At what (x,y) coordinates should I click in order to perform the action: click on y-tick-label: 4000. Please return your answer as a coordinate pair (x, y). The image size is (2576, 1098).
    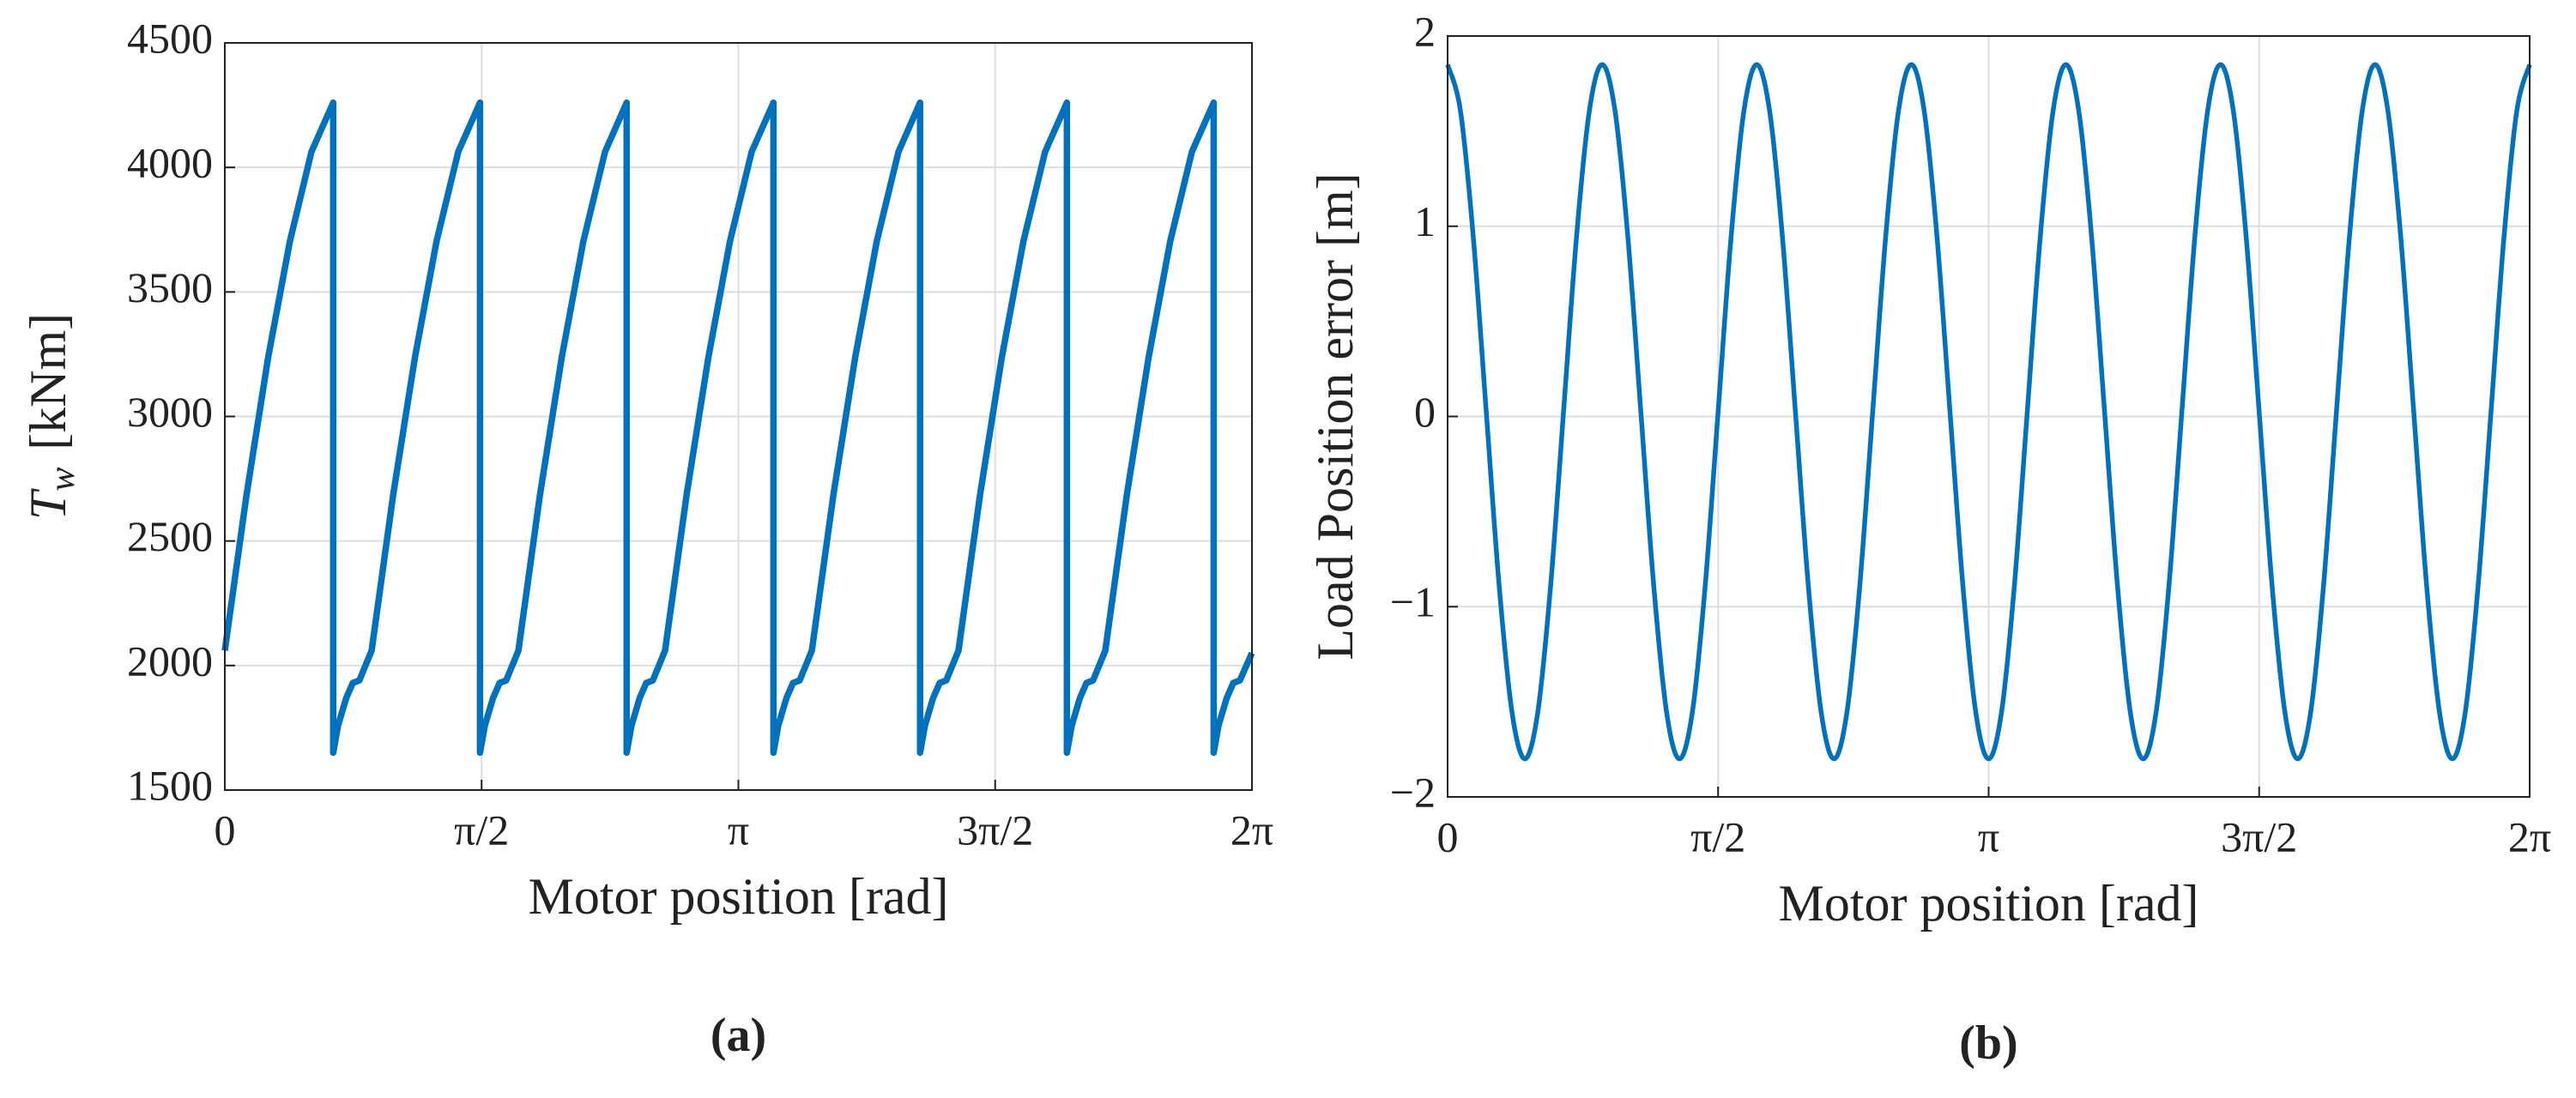
    Looking at the image, I should click on (170, 163).